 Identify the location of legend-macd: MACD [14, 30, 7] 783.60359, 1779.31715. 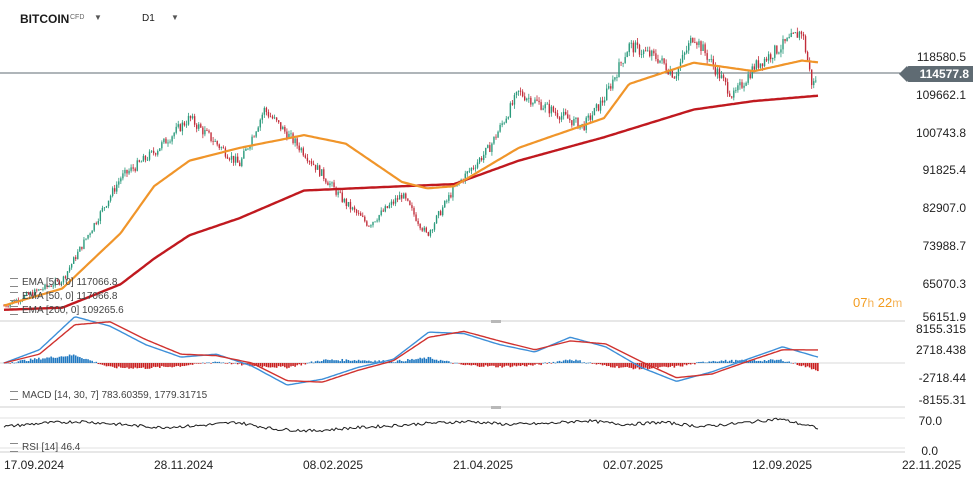
(108, 395).